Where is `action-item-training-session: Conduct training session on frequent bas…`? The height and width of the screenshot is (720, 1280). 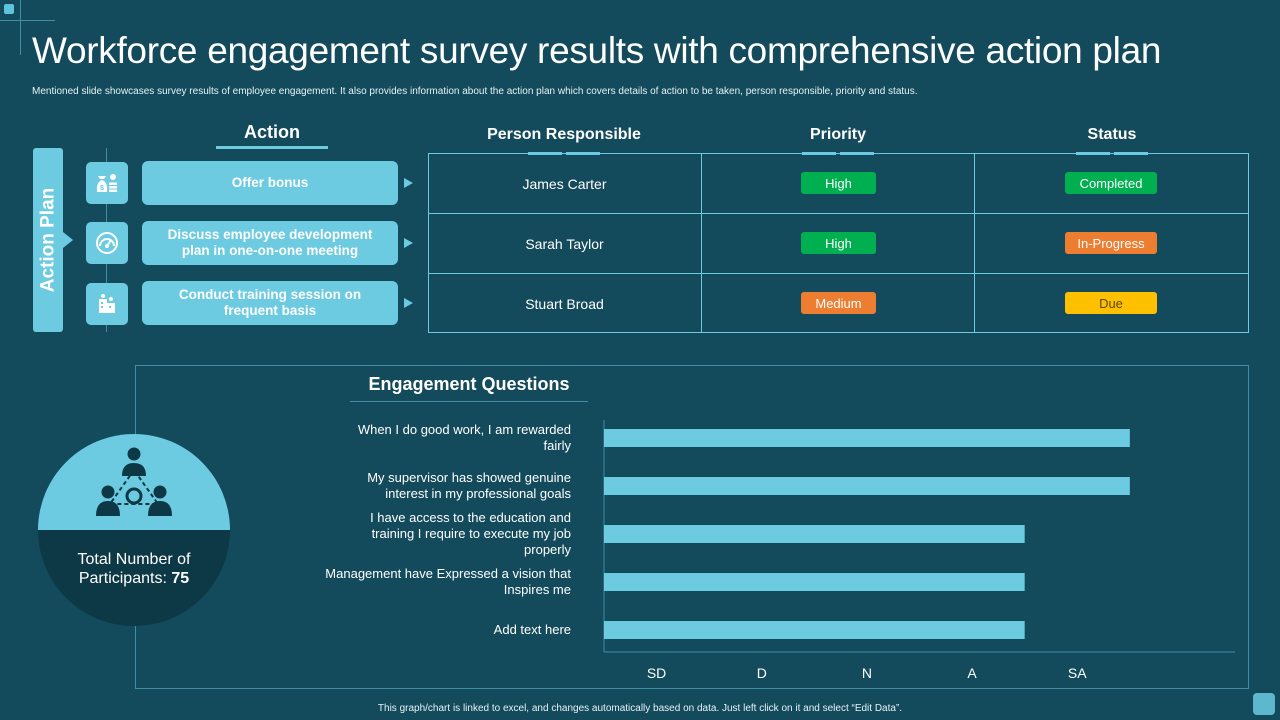
action-item-training-session: Conduct training session on frequent bas… is located at coordinates (270, 303).